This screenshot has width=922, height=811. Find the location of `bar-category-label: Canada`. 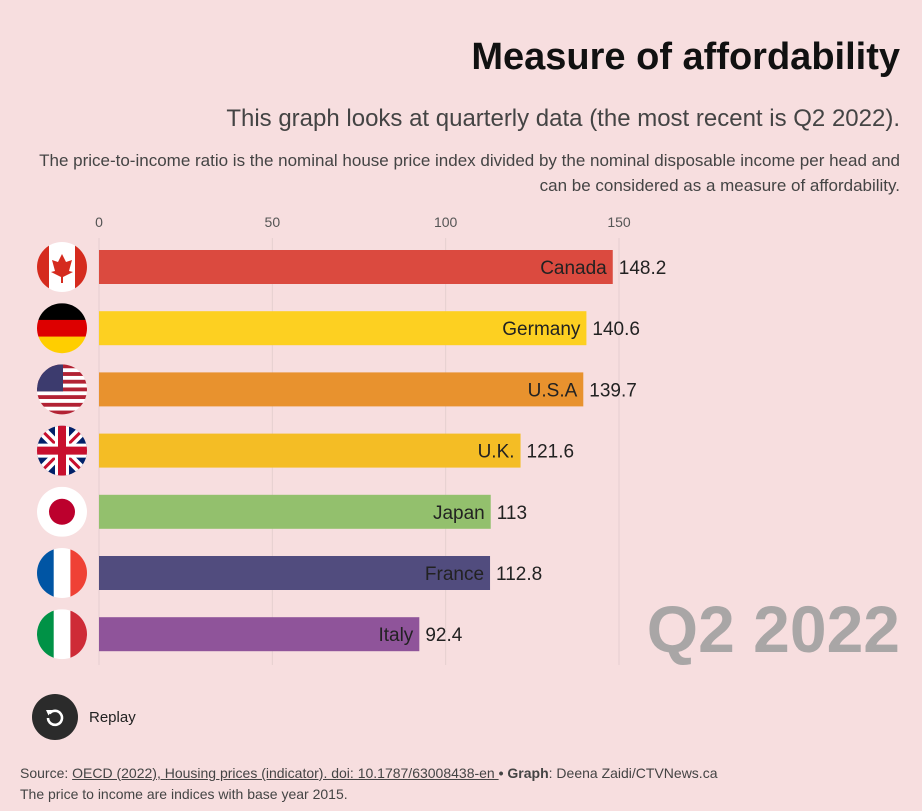

bar-category-label: Canada is located at coordinates (573, 268).